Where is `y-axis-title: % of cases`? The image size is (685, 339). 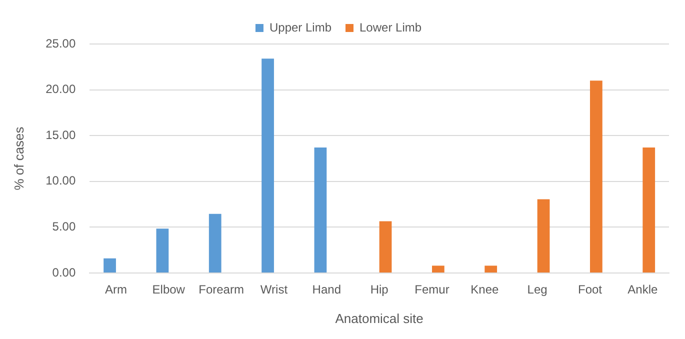 y-axis-title: % of cases is located at coordinates (18, 158).